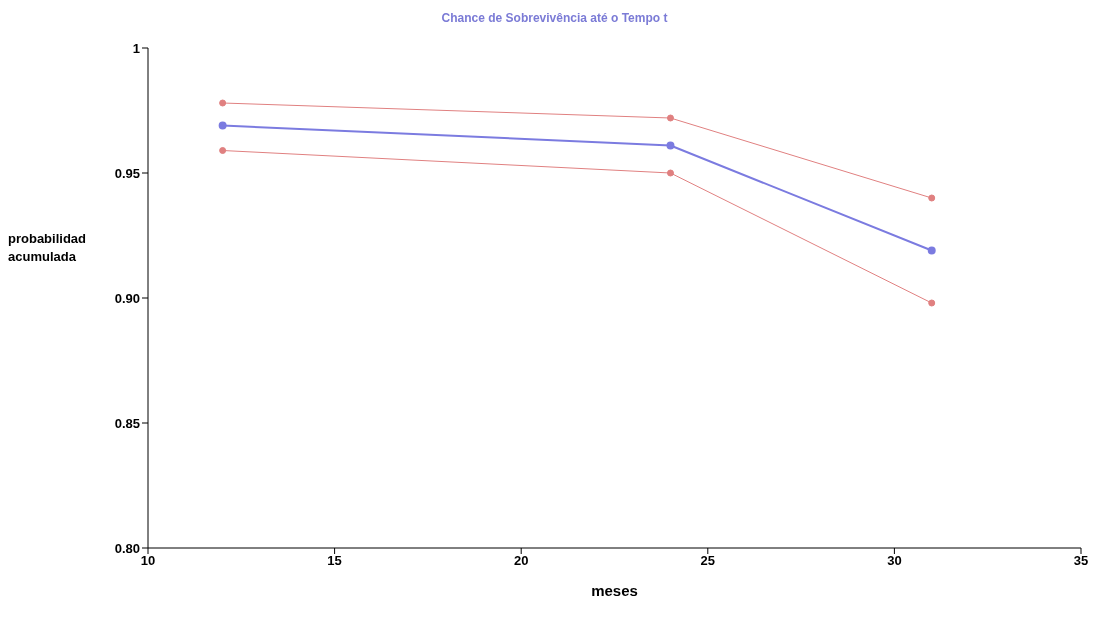  I want to click on y-tick-label: 0.90, so click(127, 298).